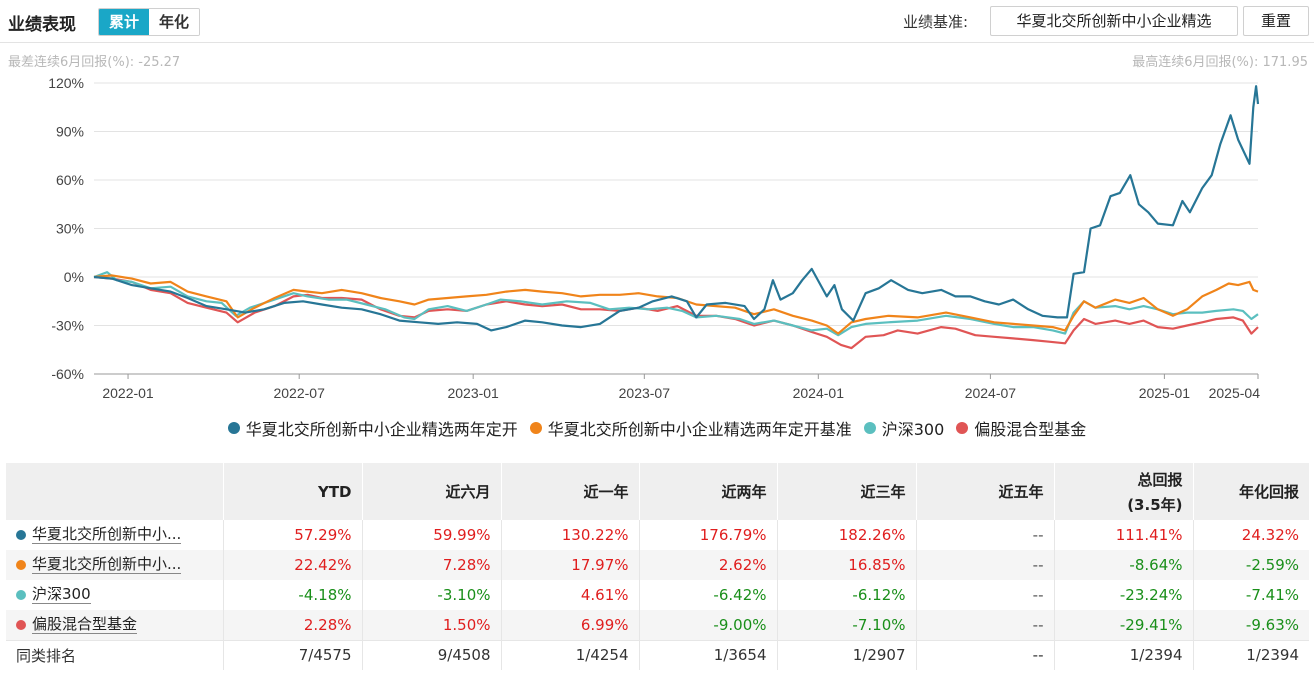  Describe the element at coordinates (569, 654) in the screenshot. I see `rank-cell: 1/4254` at that location.